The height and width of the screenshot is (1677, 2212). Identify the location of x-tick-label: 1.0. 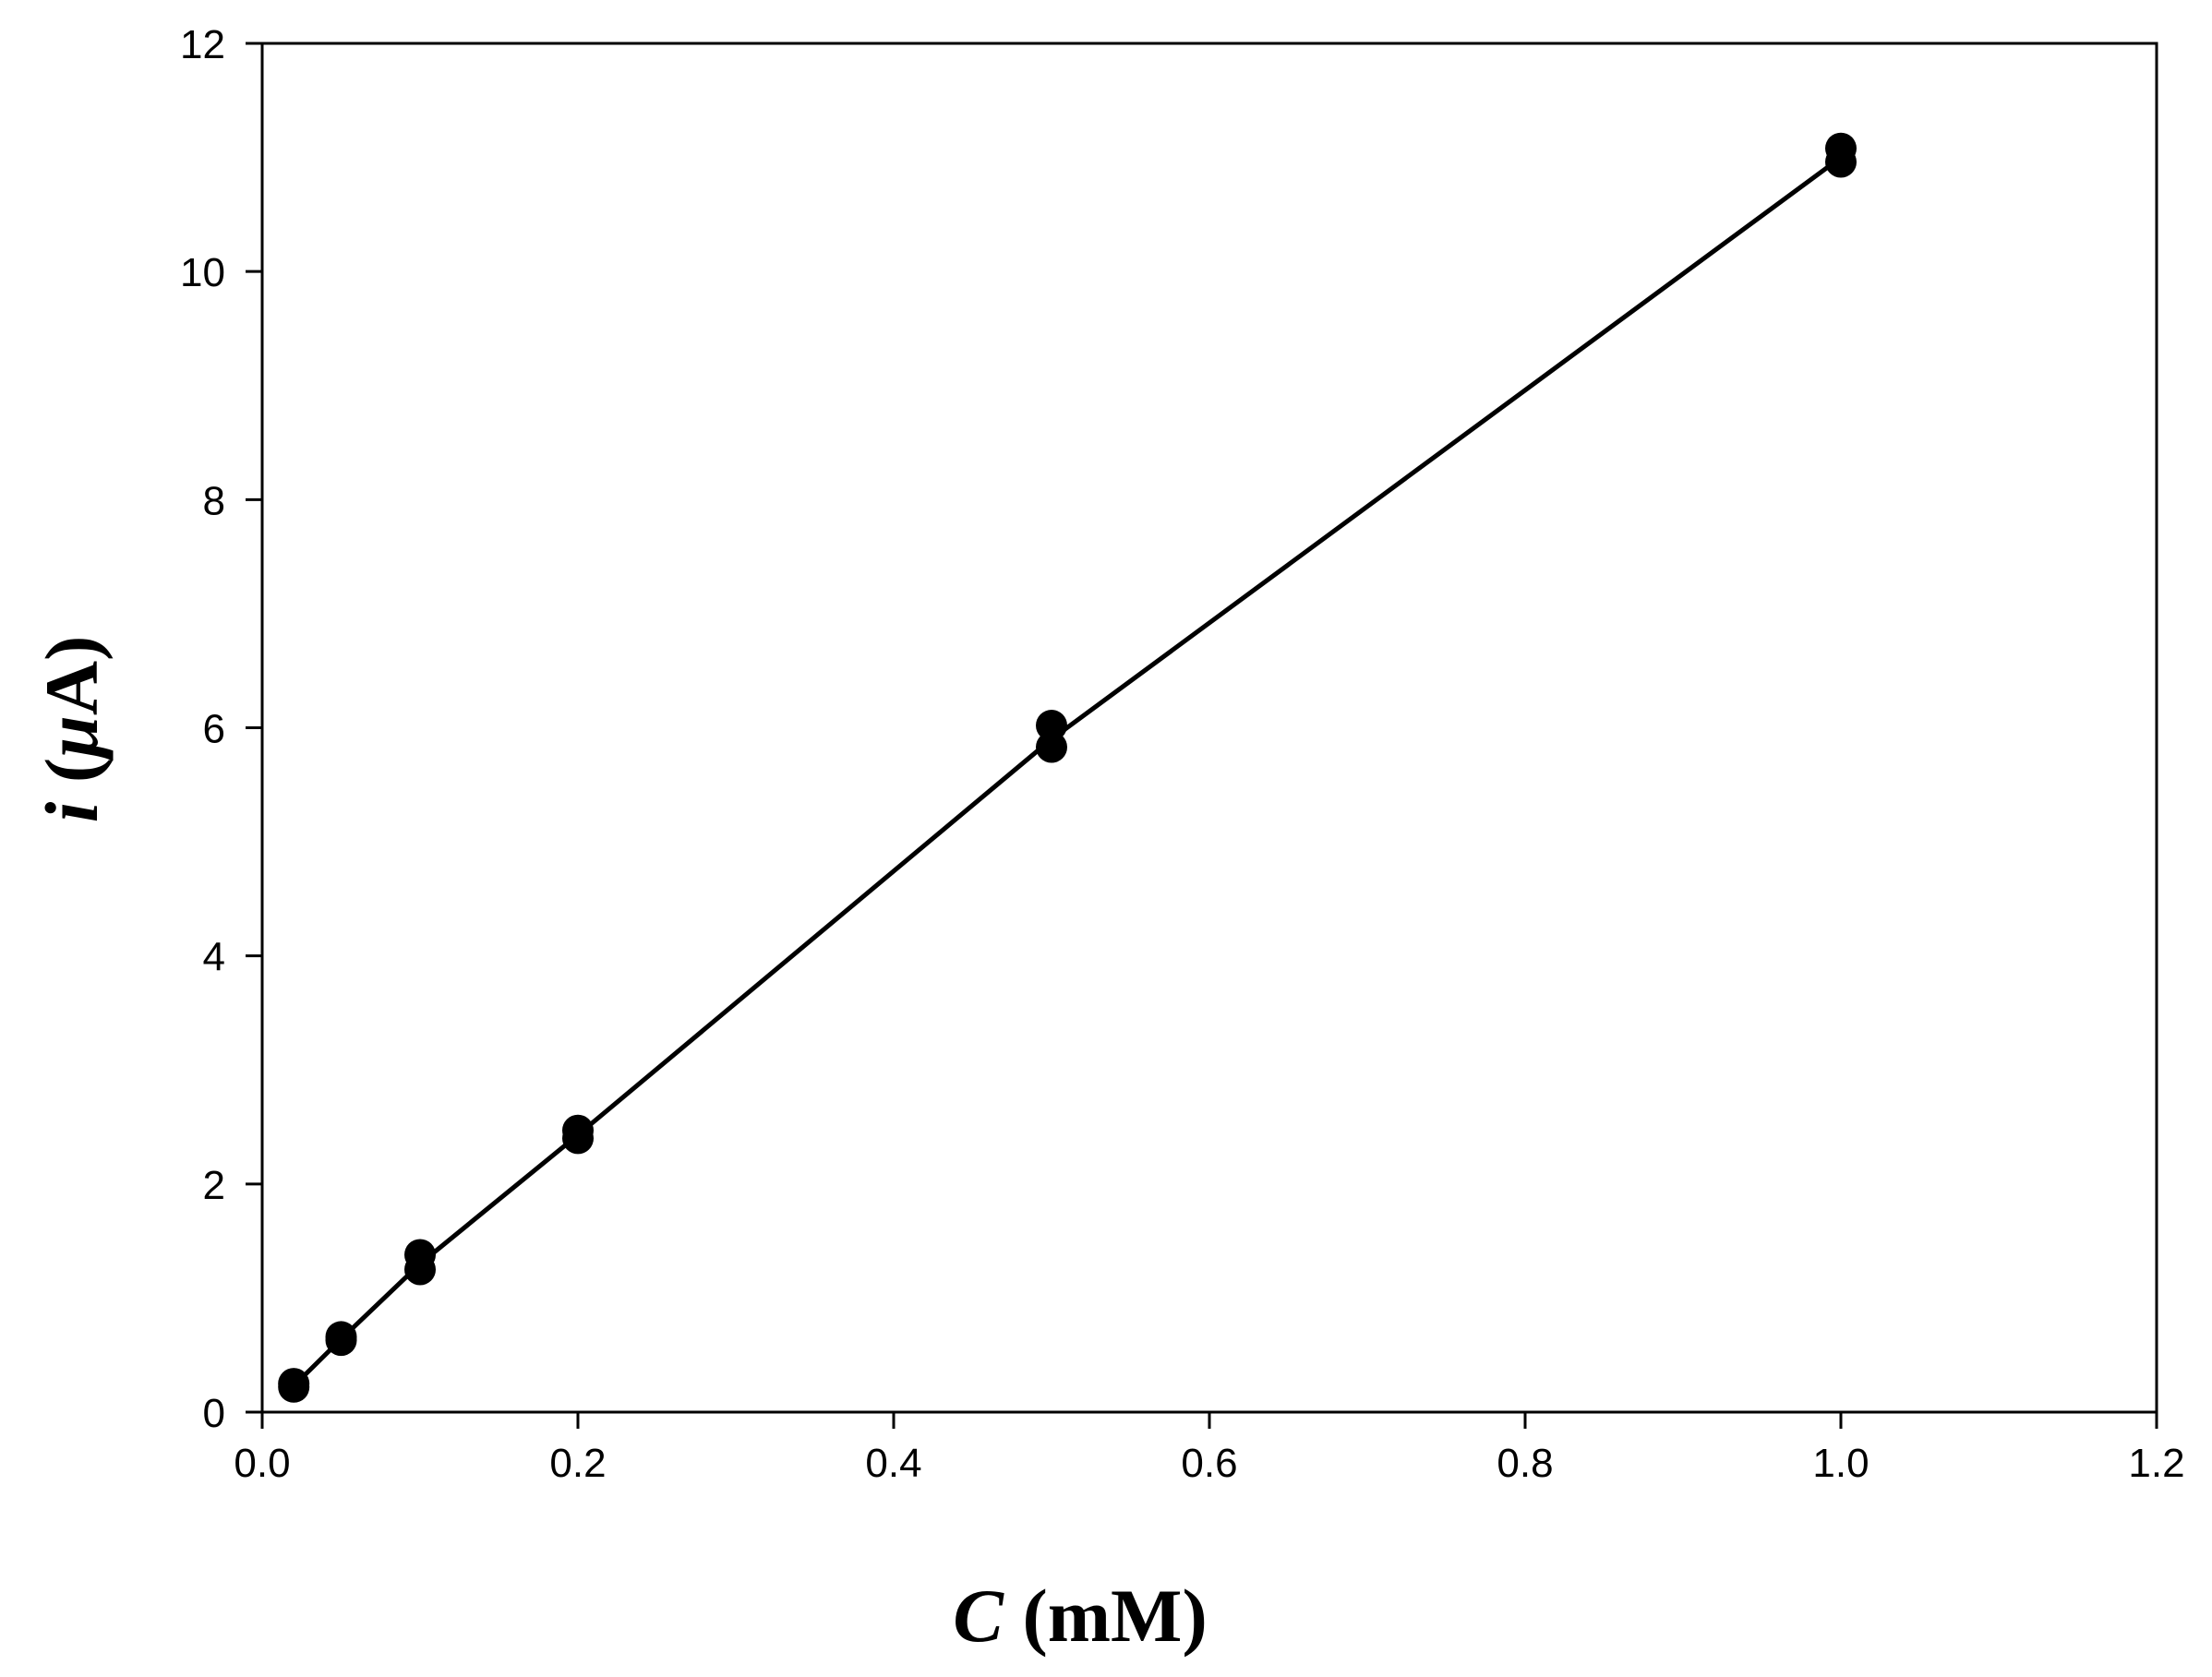
(1840, 1463).